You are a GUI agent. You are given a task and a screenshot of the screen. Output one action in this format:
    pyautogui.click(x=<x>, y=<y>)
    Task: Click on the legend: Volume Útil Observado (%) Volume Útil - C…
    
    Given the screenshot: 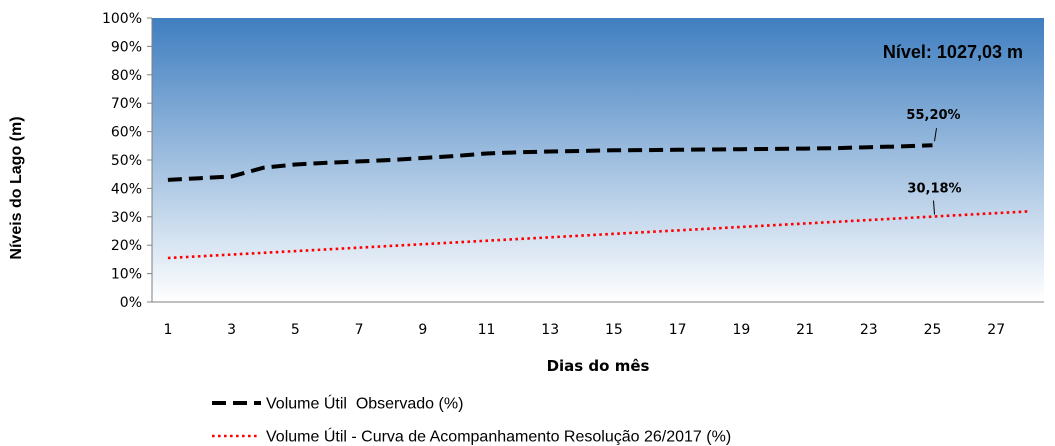 What is the action you would take?
    pyautogui.click(x=471, y=420)
    